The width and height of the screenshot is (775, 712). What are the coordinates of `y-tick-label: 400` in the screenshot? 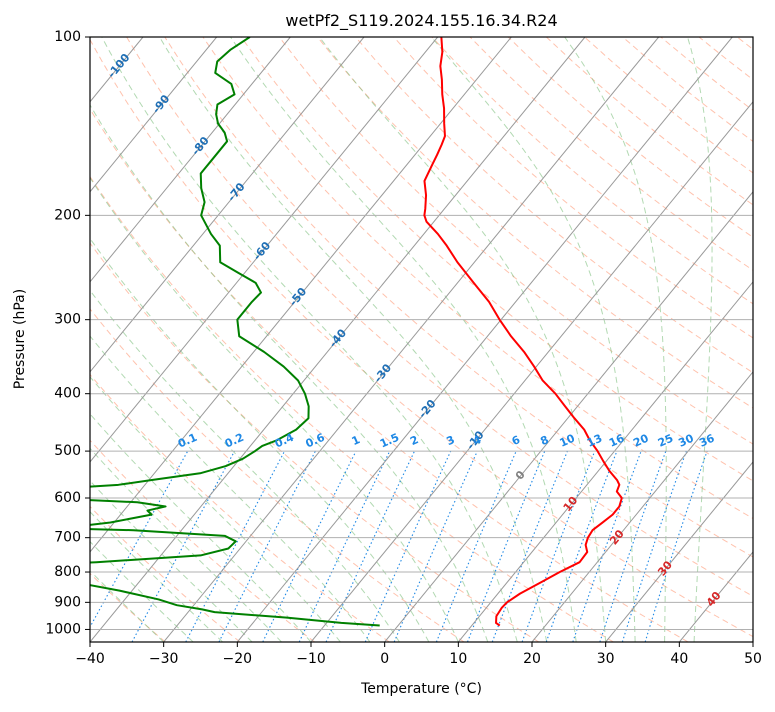 It's located at (67, 394).